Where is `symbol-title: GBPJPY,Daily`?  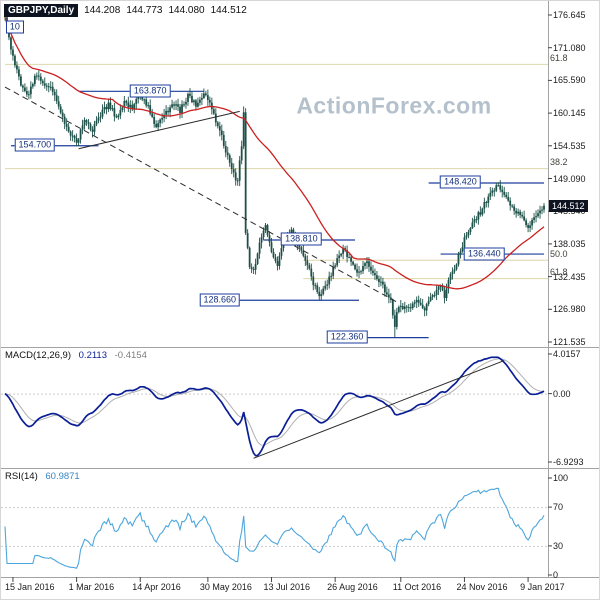
symbol-title: GBPJPY,Daily is located at coordinates (41, 10).